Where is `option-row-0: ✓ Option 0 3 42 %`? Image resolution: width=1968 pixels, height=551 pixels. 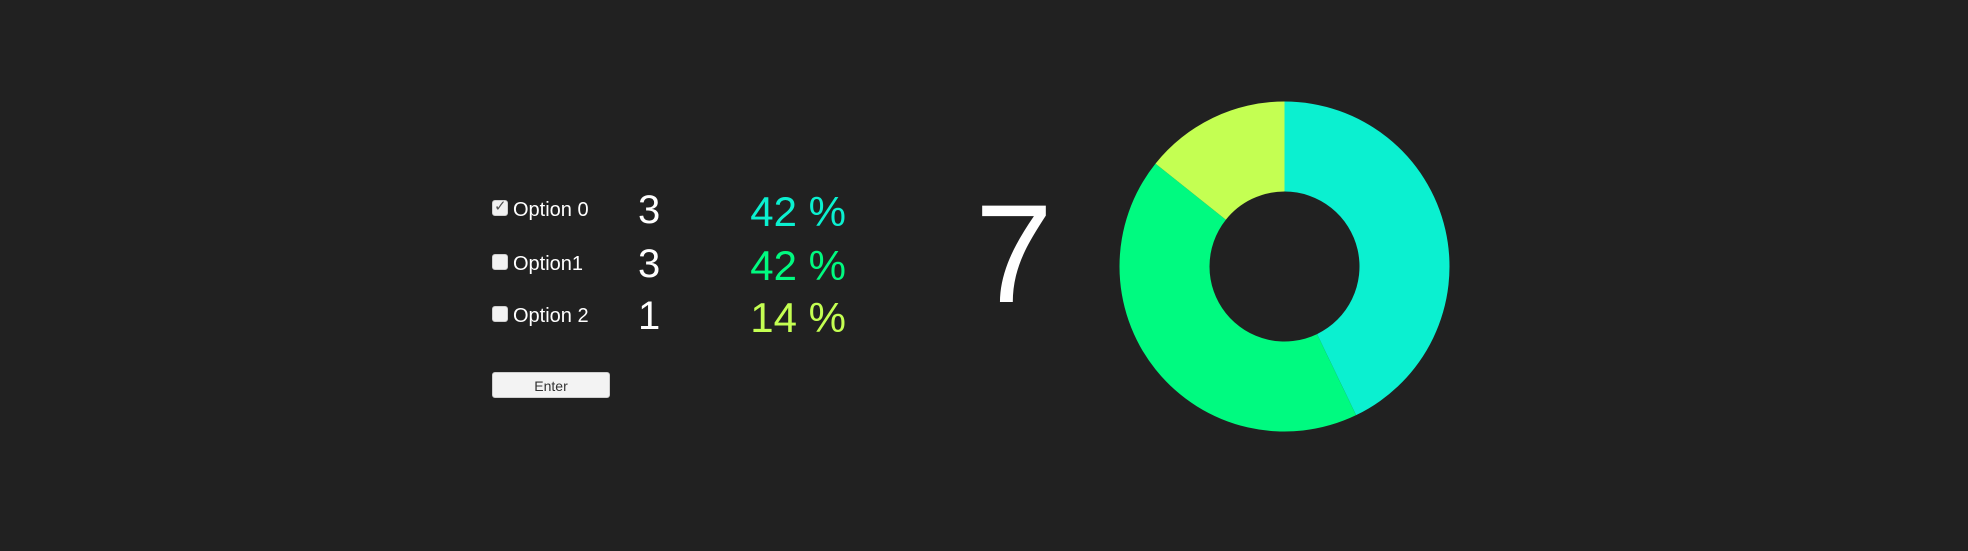 option-row-0: ✓ Option 0 3 42 % is located at coordinates (682, 211).